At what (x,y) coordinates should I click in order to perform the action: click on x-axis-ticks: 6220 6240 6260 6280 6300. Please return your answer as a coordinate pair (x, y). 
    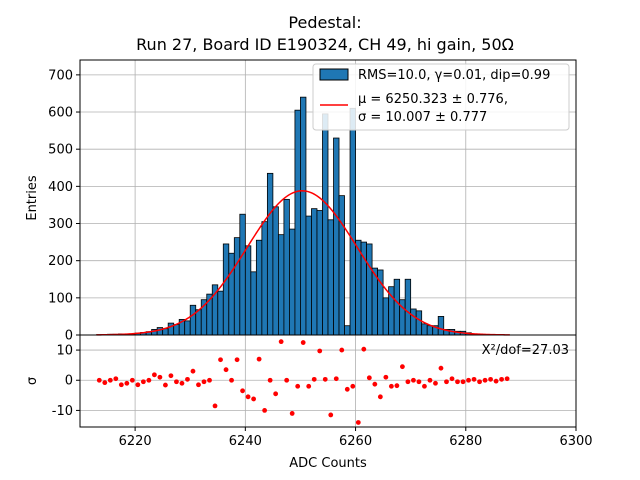
    Looking at the image, I should click on (356, 438).